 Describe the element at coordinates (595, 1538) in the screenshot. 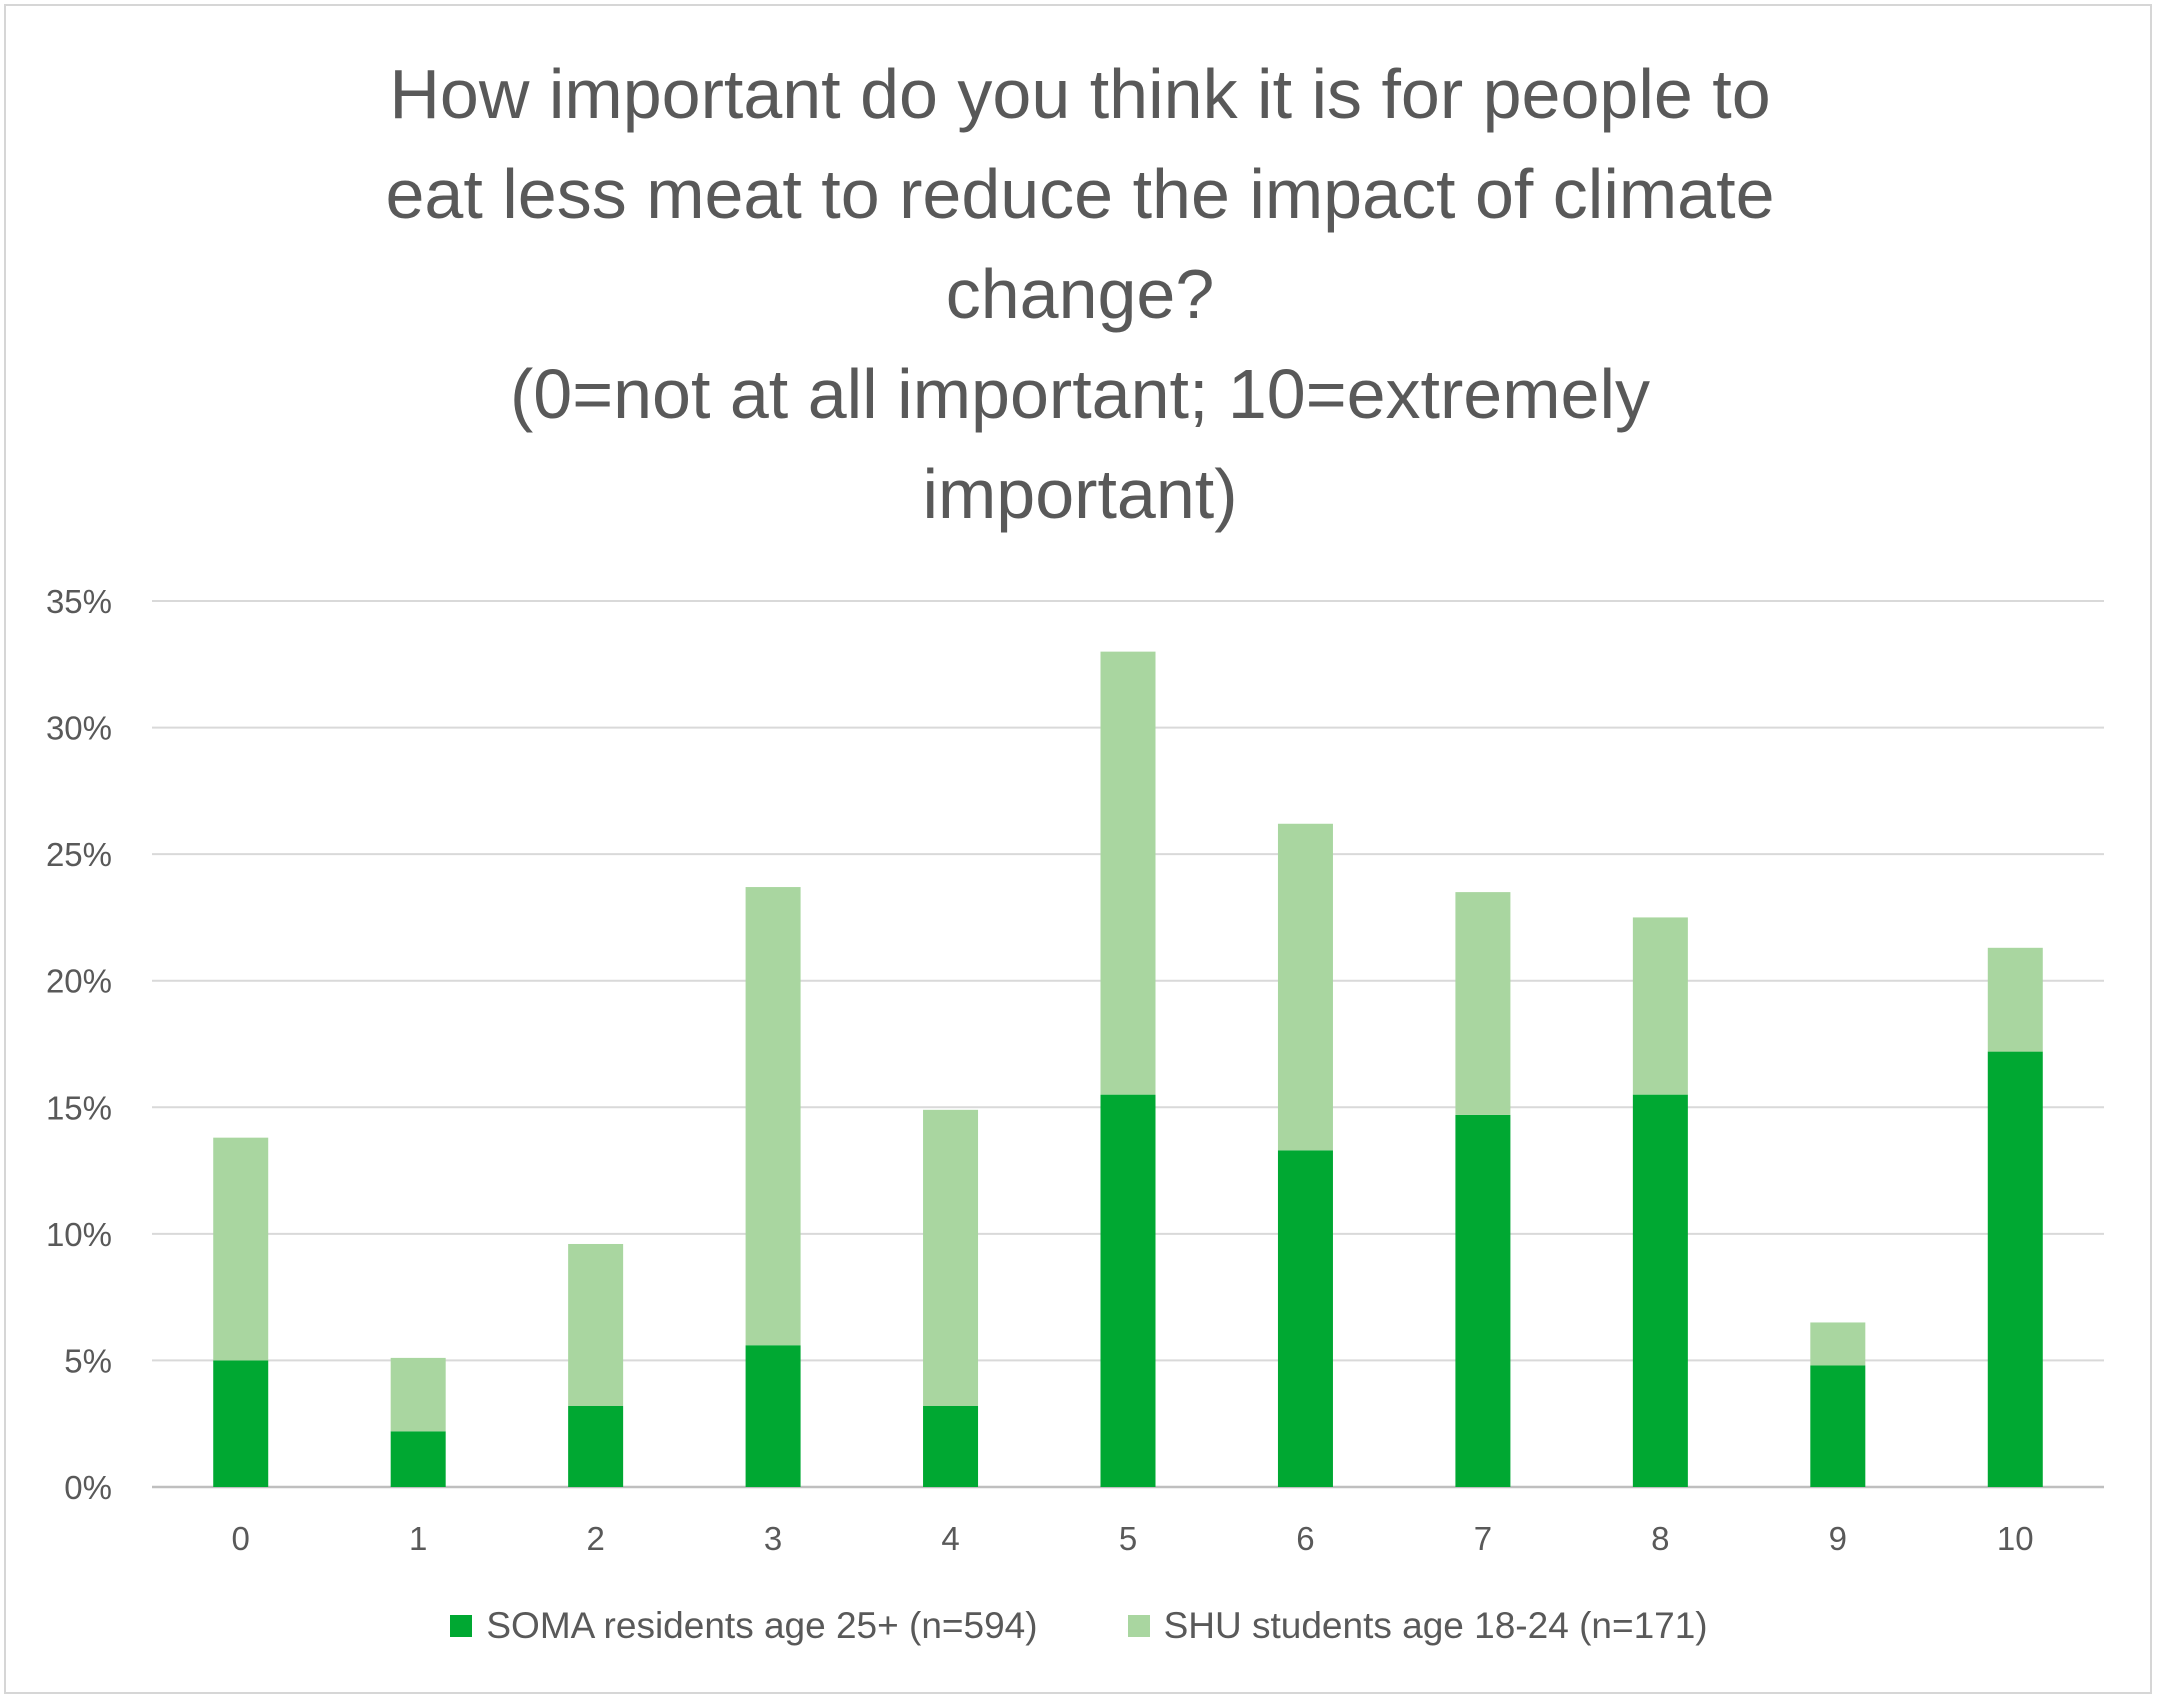

I see `x-tick-label: 2` at that location.